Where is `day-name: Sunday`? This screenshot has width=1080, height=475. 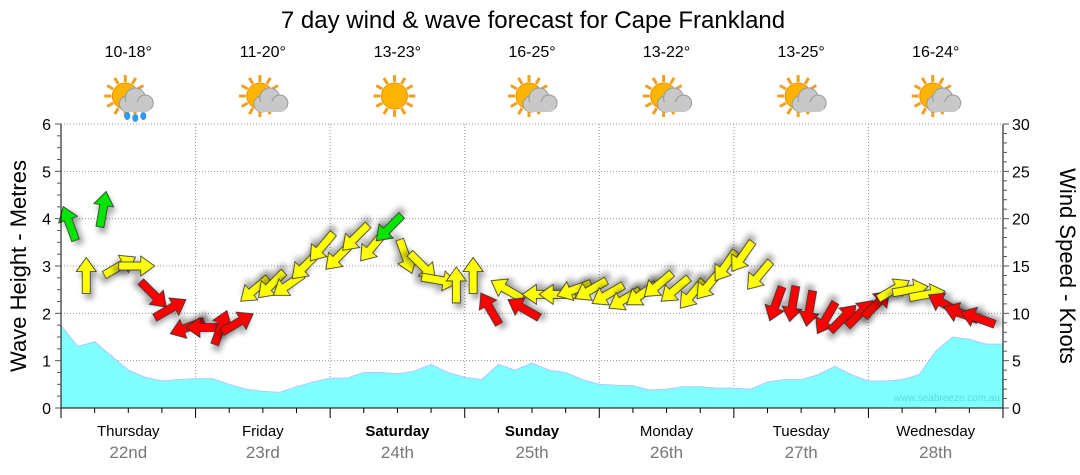 day-name: Sunday is located at coordinates (532, 431).